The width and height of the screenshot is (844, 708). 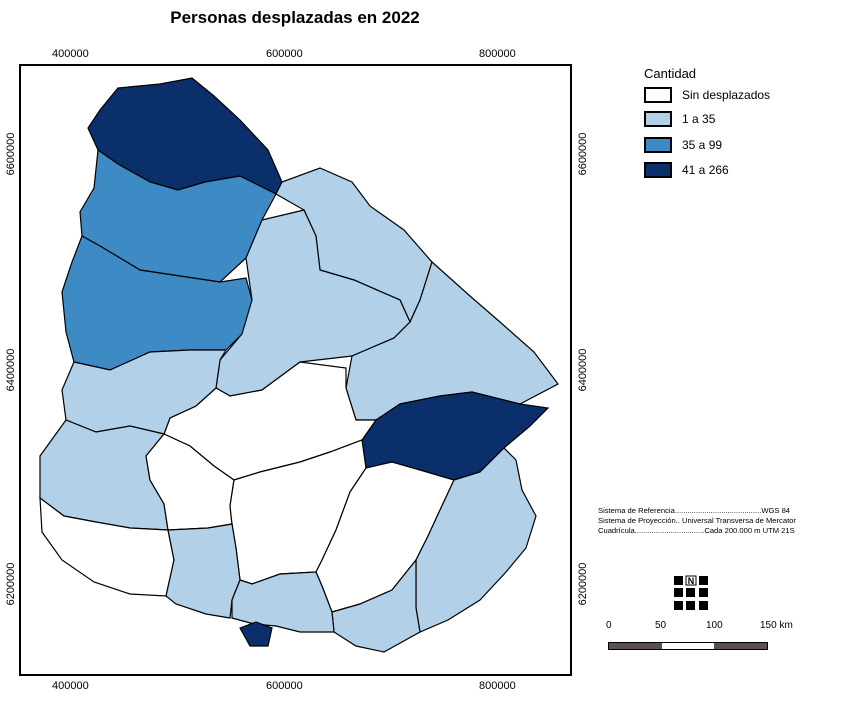 I want to click on legend-label: 35 a 99, so click(x=702, y=145).